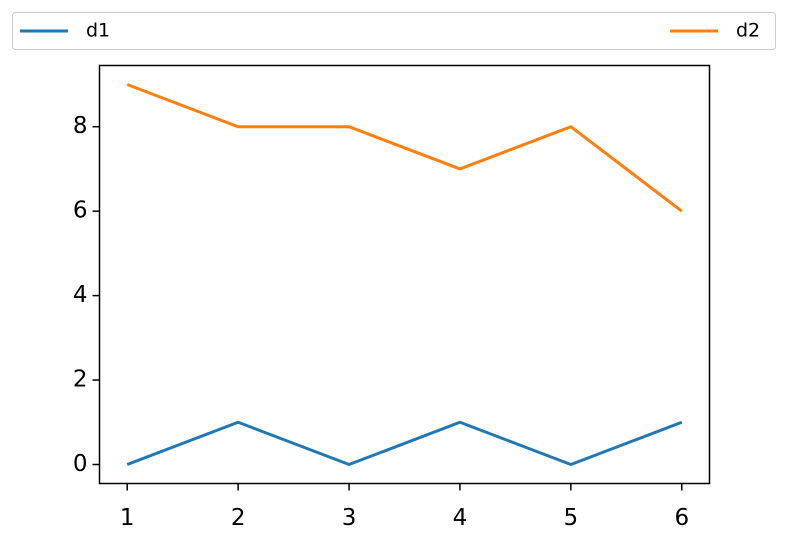  What do you see at coordinates (748, 31) in the screenshot?
I see `legend-label: d2` at bounding box center [748, 31].